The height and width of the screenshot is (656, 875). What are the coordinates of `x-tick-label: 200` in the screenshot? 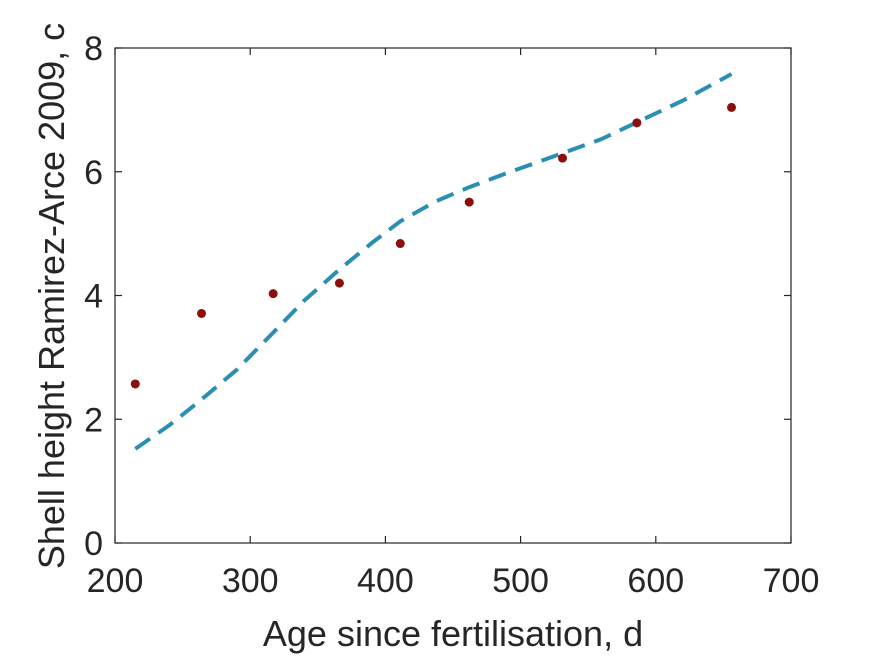 It's located at (115, 581).